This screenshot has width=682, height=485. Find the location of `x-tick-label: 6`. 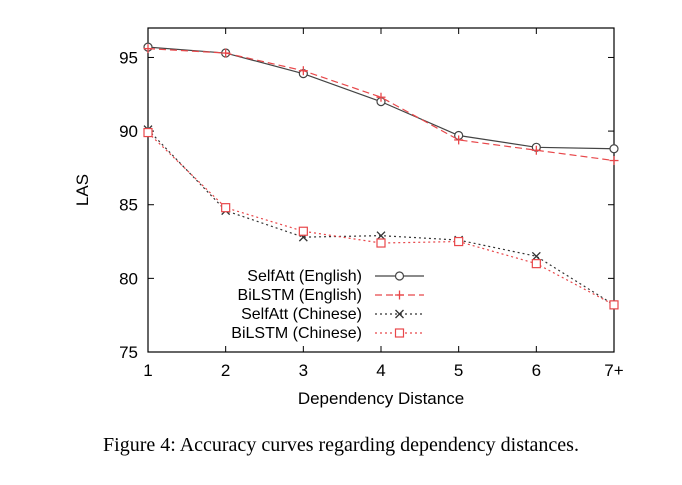

x-tick-label: 6 is located at coordinates (536, 370).